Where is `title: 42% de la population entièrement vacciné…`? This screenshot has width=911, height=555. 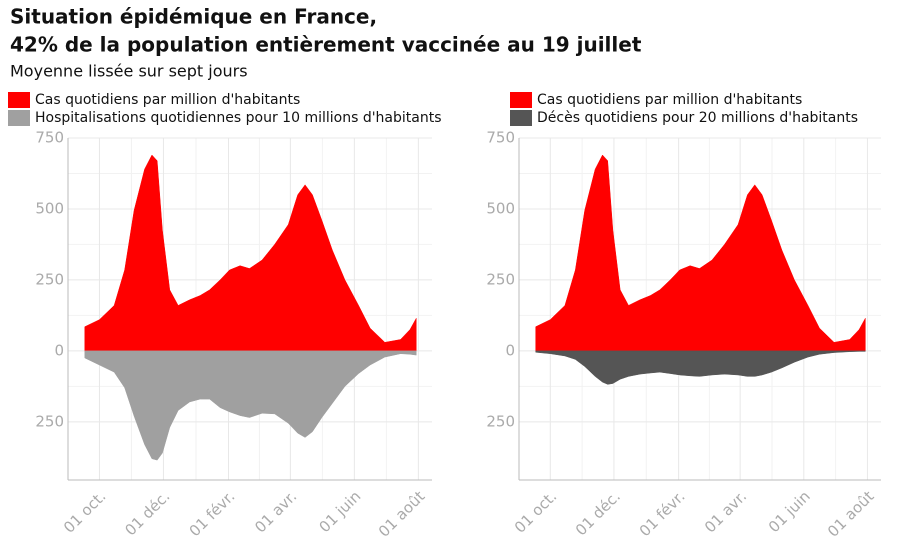
title: 42% de la population entièrement vacciné… is located at coordinates (326, 45).